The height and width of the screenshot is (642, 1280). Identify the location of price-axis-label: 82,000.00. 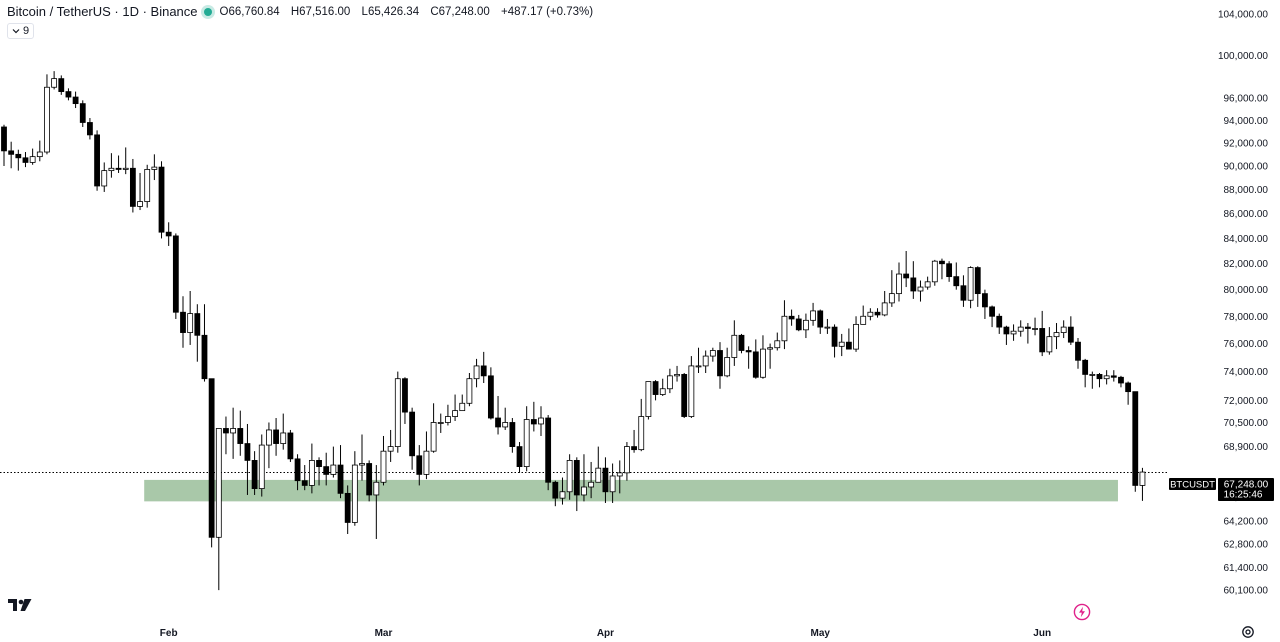
(1246, 264).